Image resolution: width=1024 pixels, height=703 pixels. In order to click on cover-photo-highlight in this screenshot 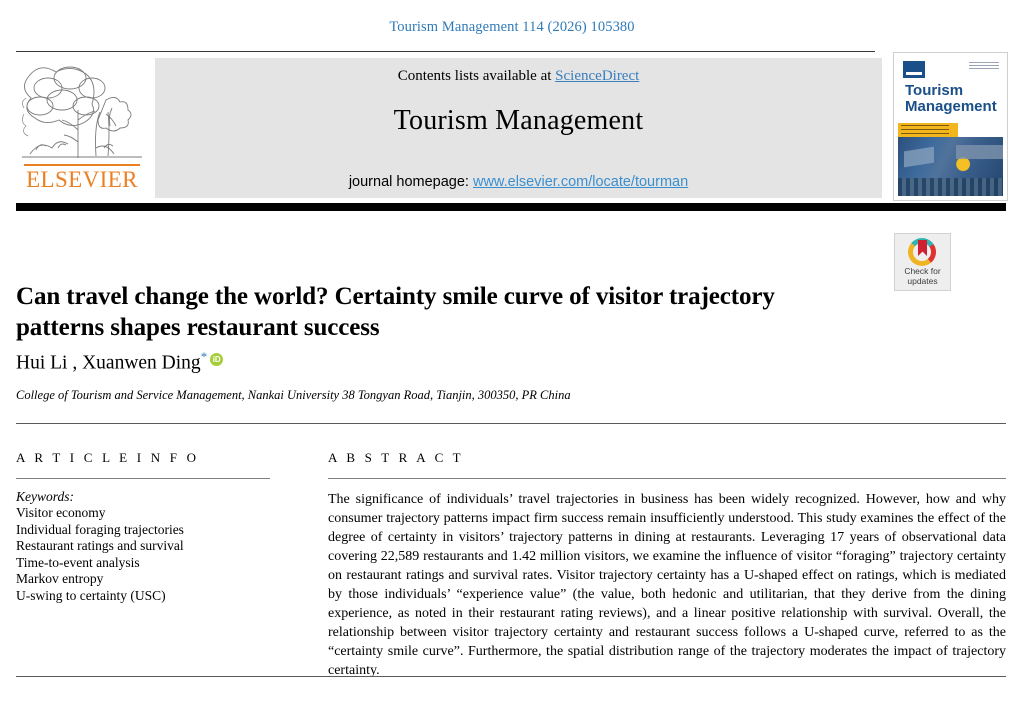, I will do `click(979, 152)`.